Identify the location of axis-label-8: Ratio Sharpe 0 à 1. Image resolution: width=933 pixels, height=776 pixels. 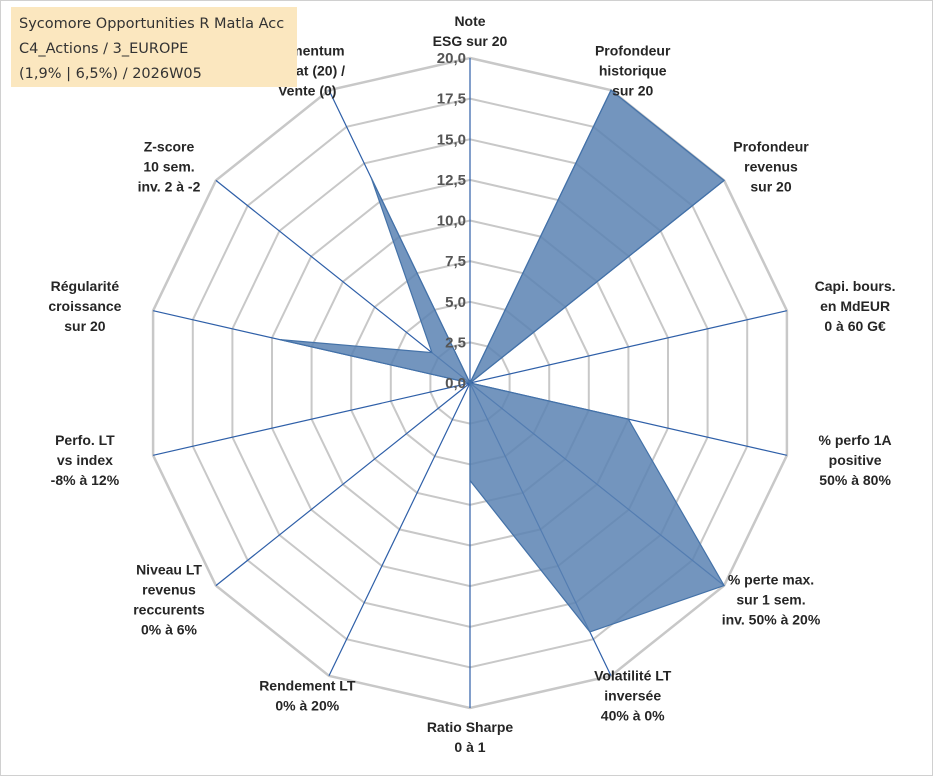
(470, 737).